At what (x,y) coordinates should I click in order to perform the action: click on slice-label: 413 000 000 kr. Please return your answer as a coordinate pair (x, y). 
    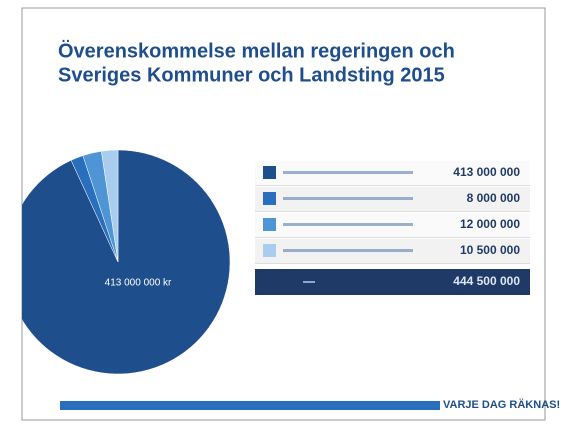
    Looking at the image, I should click on (138, 283).